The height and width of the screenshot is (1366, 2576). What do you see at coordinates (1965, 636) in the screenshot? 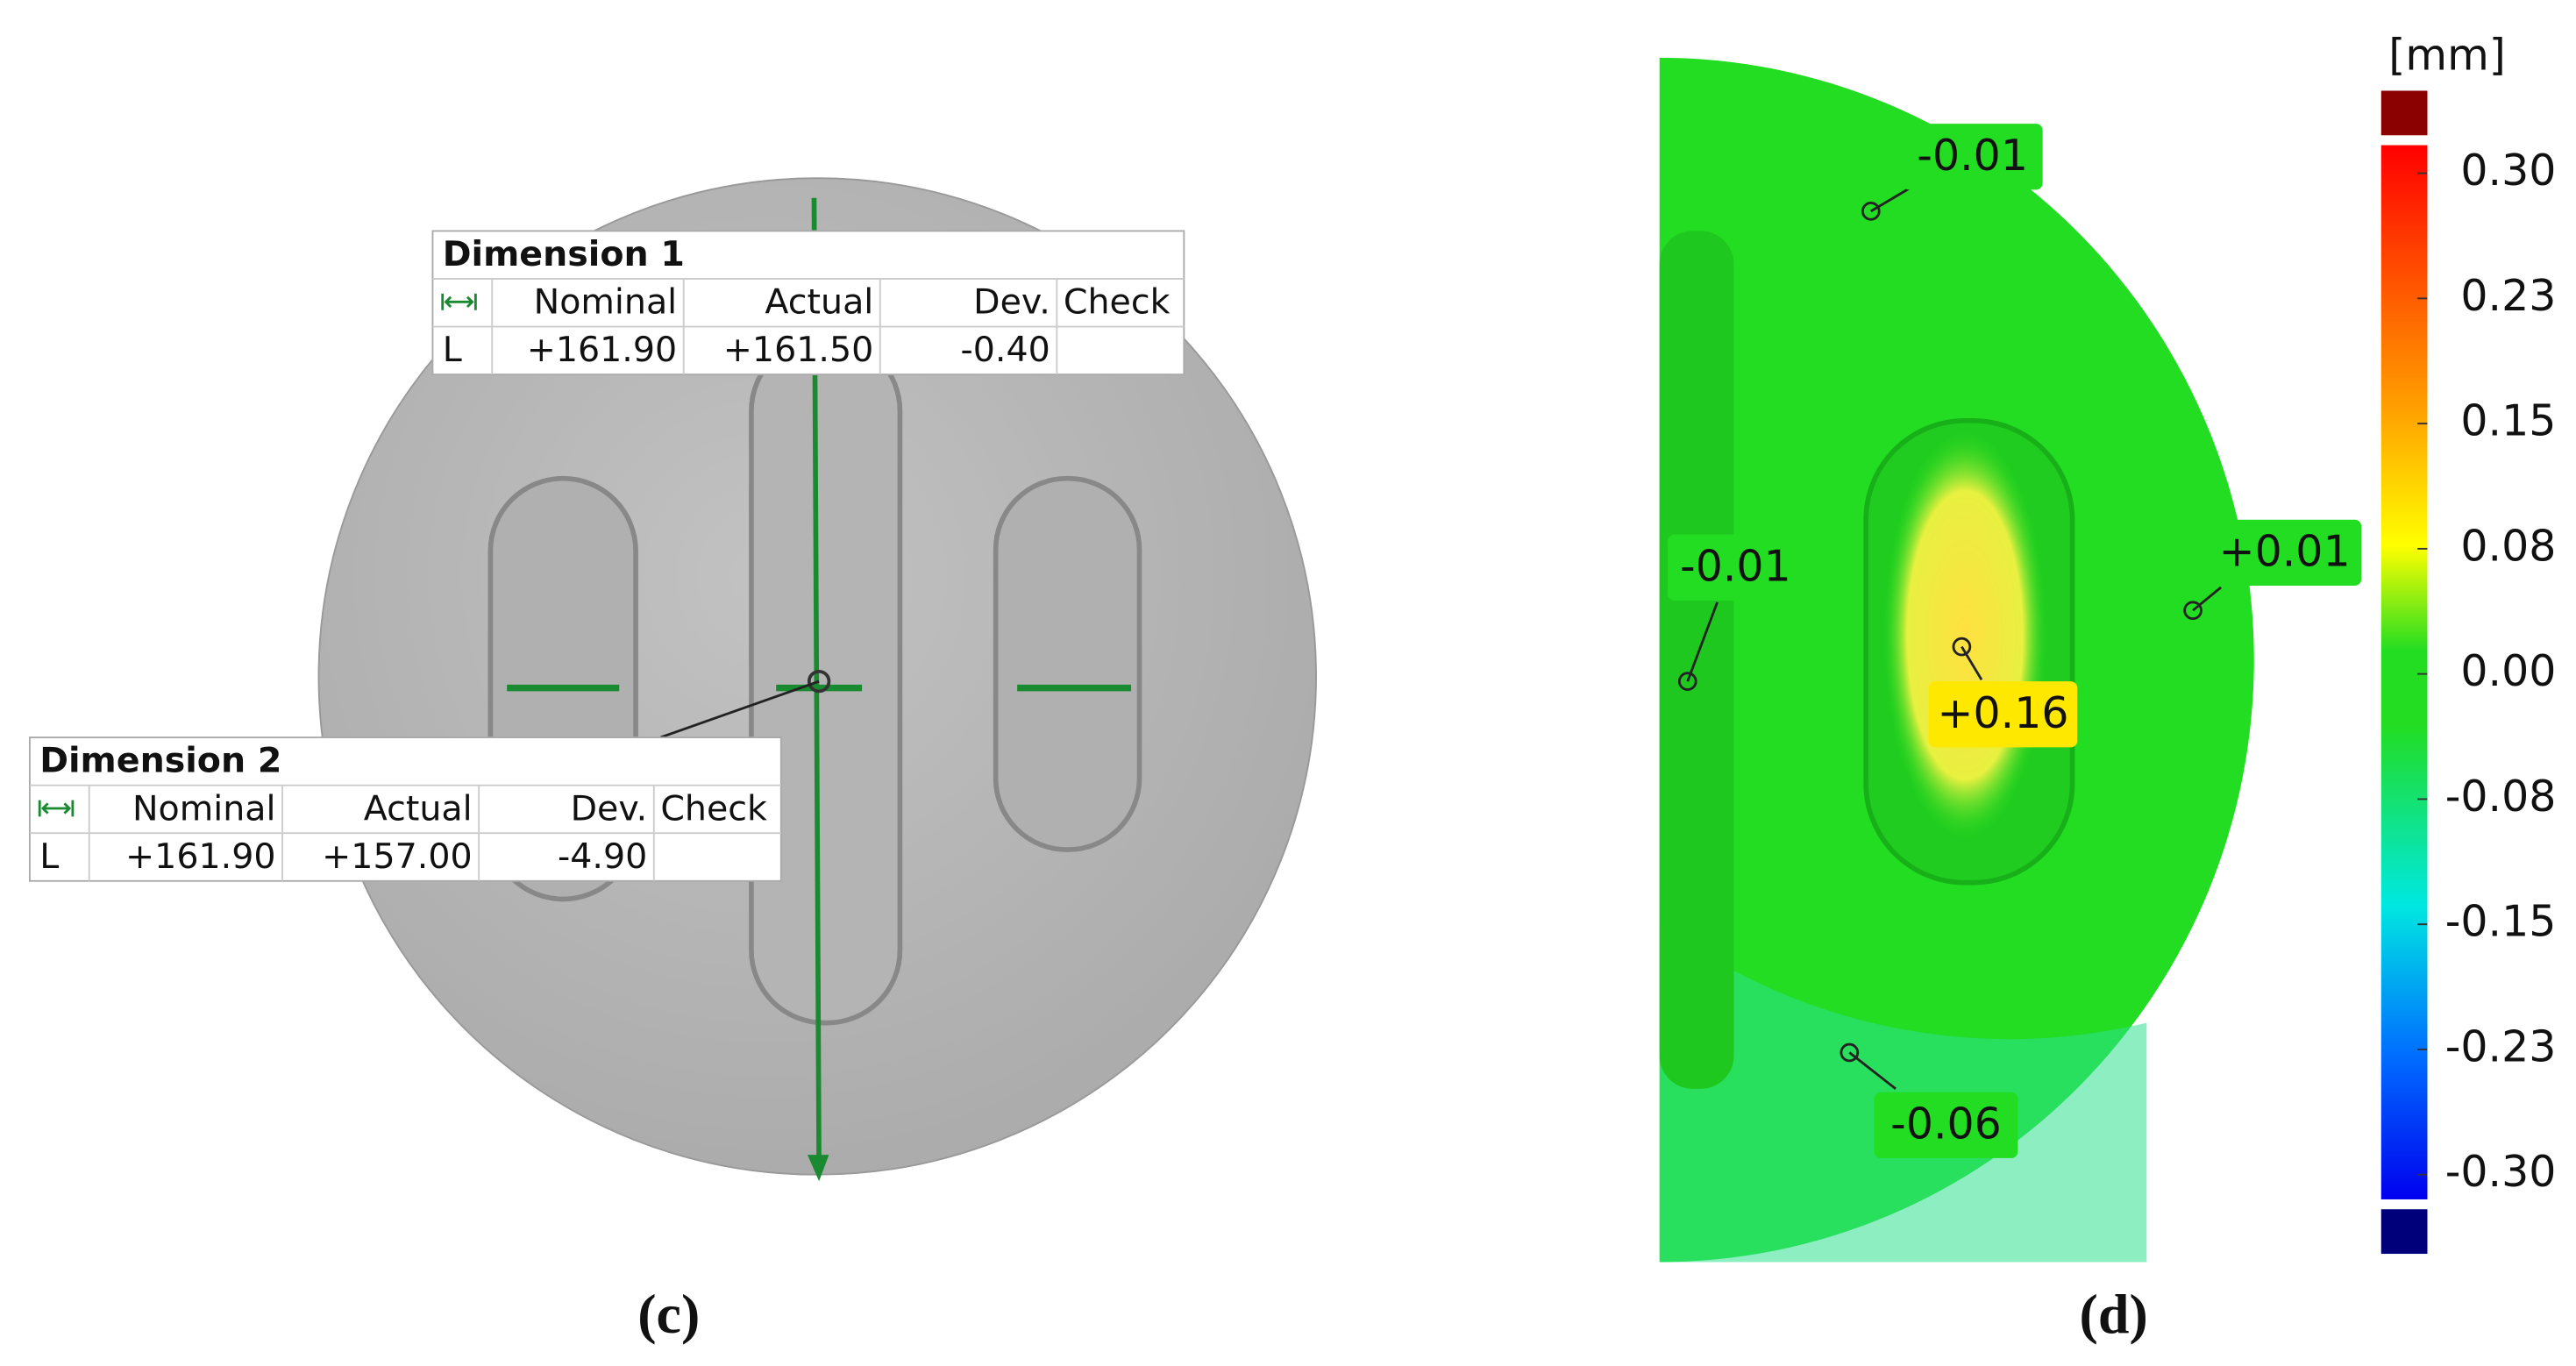
I see `hot-zone` at bounding box center [1965, 636].